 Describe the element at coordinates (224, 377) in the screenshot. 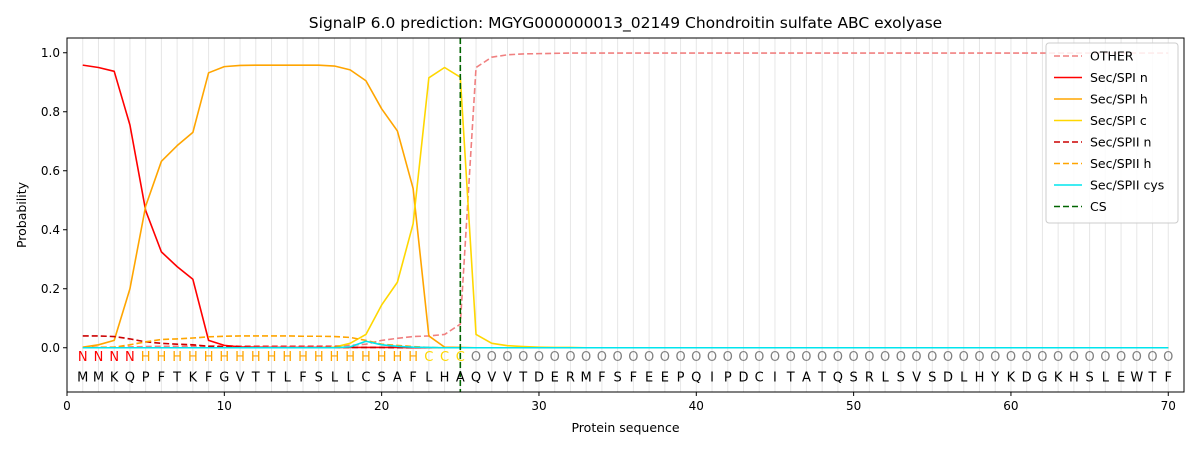

I see `residue-letter: G` at that location.